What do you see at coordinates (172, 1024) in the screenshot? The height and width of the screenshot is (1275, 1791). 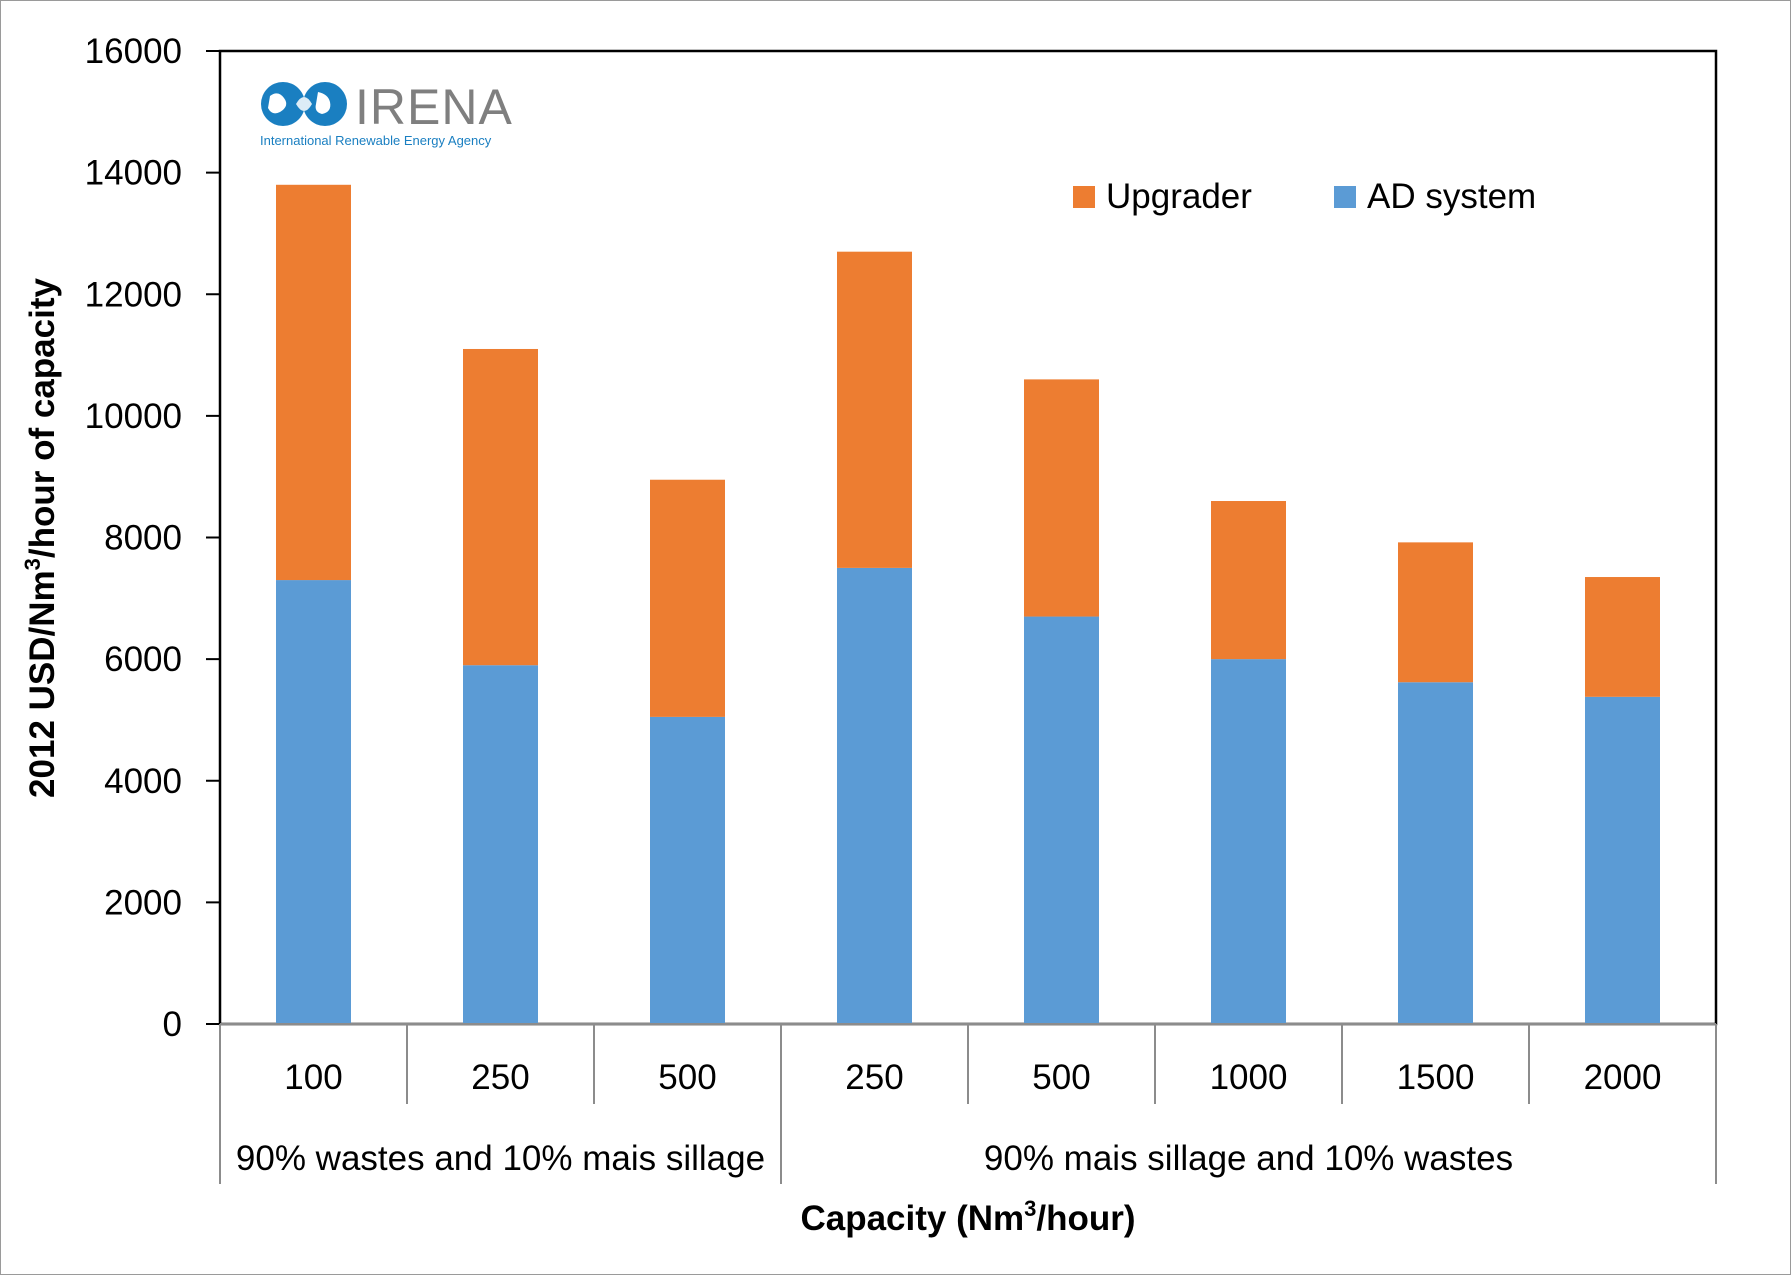 I see `y-tick-label: 0` at bounding box center [172, 1024].